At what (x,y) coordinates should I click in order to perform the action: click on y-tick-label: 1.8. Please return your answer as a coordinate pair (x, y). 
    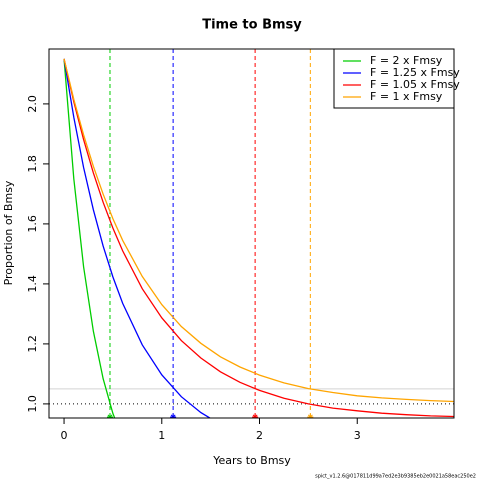
    Looking at the image, I should click on (32, 164).